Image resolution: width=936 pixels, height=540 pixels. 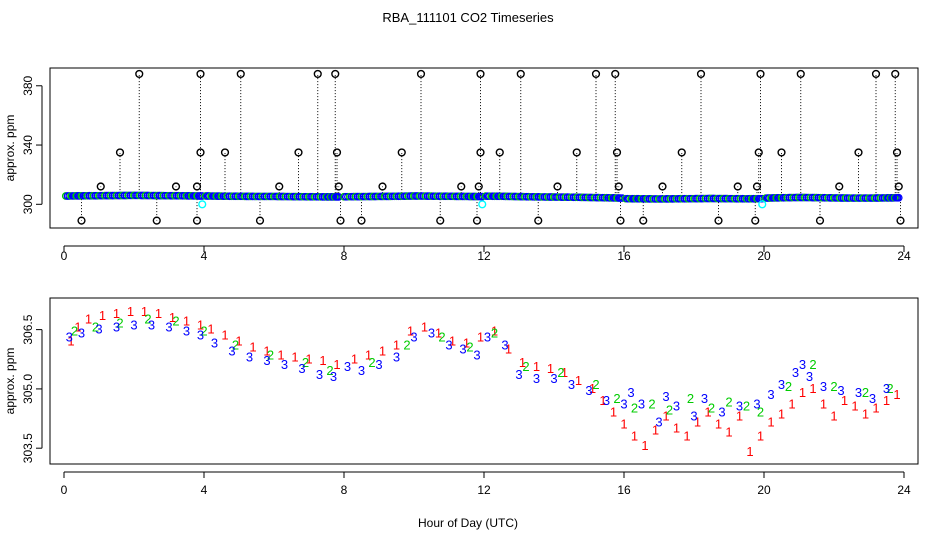 What do you see at coordinates (484, 490) in the screenshot?
I see `x-tick-label: 12` at bounding box center [484, 490].